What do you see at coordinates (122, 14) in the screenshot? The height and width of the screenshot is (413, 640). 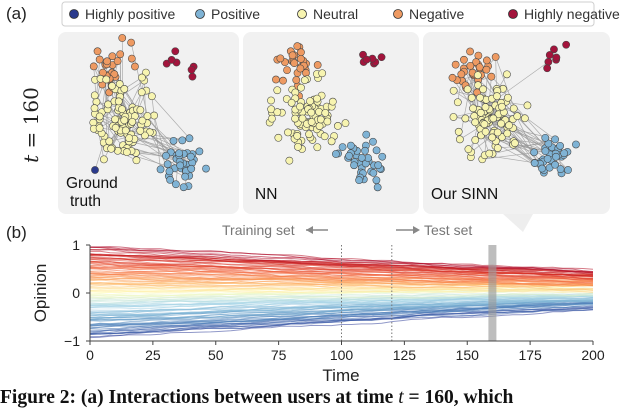 I see `legend-entry: Highly positive` at bounding box center [122, 14].